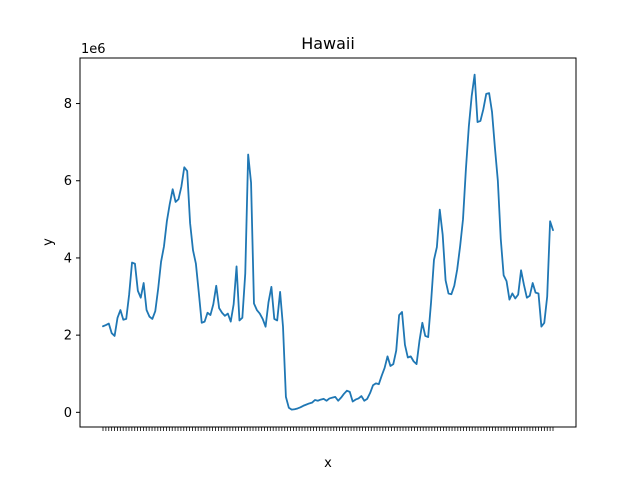 Image resolution: width=640 pixels, height=484 pixels. What do you see at coordinates (93, 49) in the screenshot?
I see `y-axis-scale-label: 1e6` at bounding box center [93, 49].